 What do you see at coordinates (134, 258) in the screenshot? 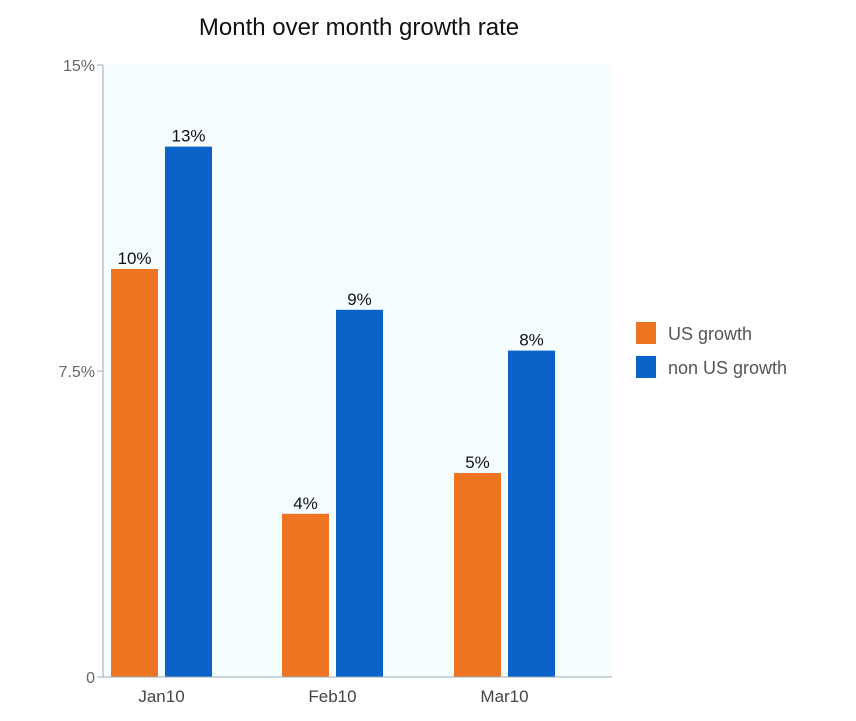
I see `data-label: 10%` at bounding box center [134, 258].